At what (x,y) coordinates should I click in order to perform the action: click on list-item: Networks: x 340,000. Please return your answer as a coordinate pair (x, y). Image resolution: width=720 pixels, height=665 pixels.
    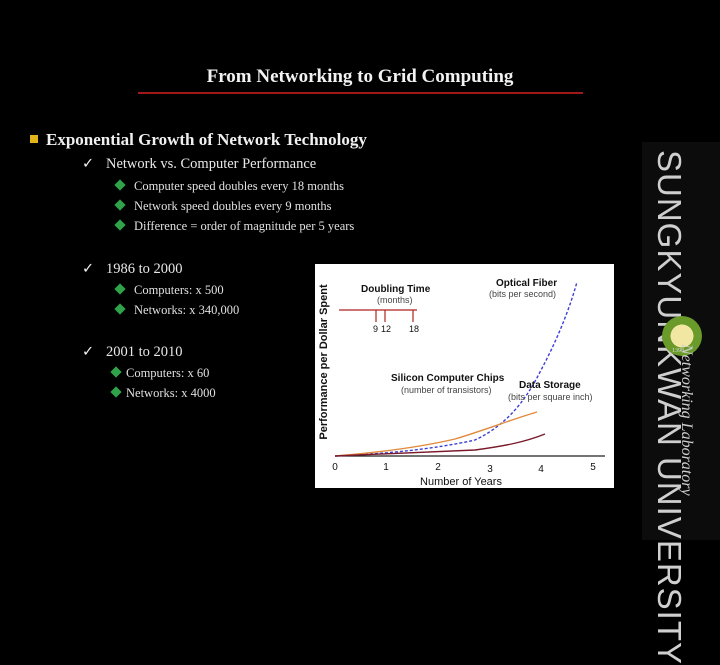
    Looking at the image, I should click on (176, 310).